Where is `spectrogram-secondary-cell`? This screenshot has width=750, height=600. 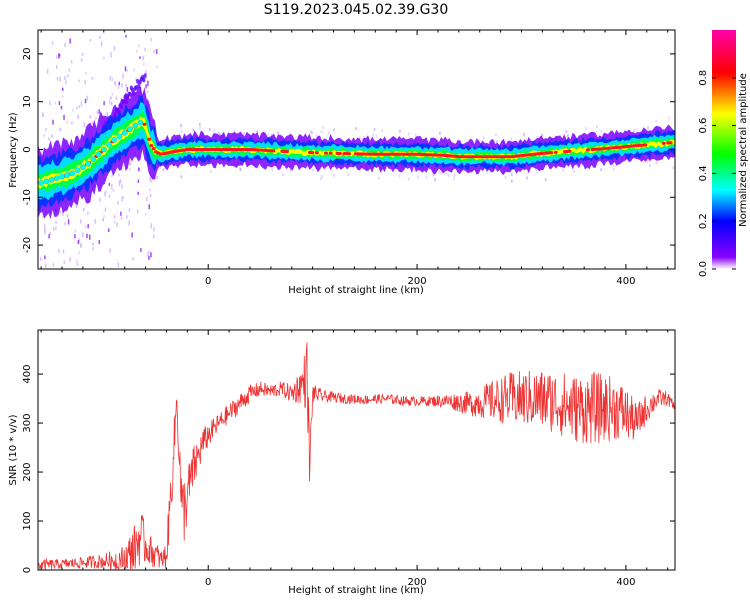 spectrogram-secondary-cell is located at coordinates (144, 80).